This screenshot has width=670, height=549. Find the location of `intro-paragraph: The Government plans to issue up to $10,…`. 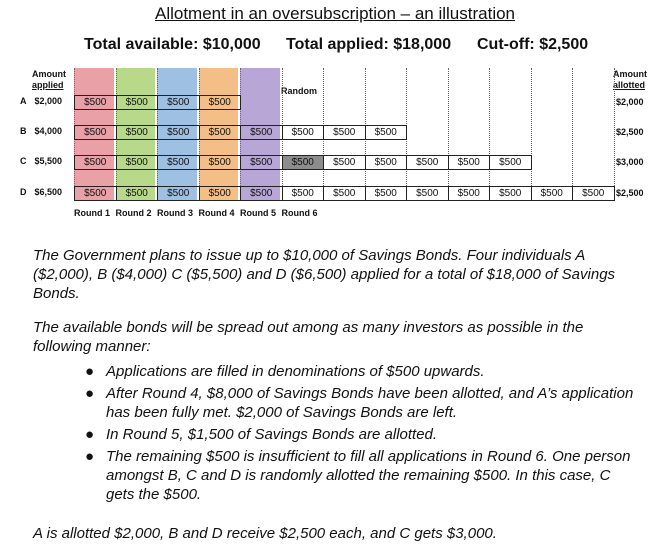

intro-paragraph: The Government plans to issue up to $10,… is located at coordinates (336, 274).